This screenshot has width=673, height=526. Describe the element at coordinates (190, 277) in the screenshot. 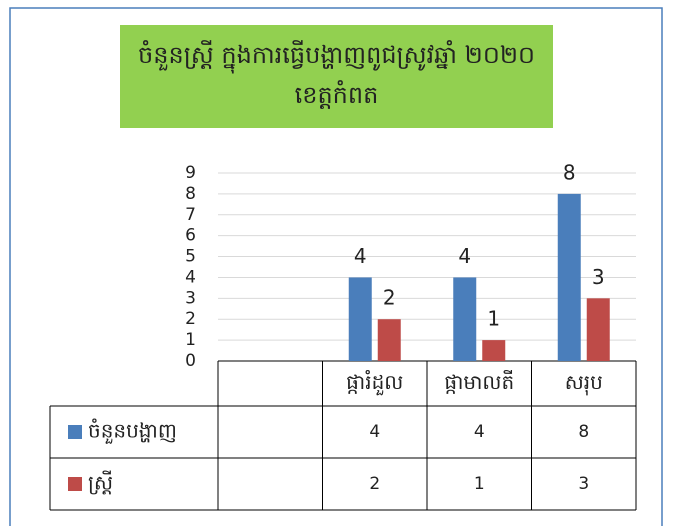

I see `y-tick-label: 4` at that location.